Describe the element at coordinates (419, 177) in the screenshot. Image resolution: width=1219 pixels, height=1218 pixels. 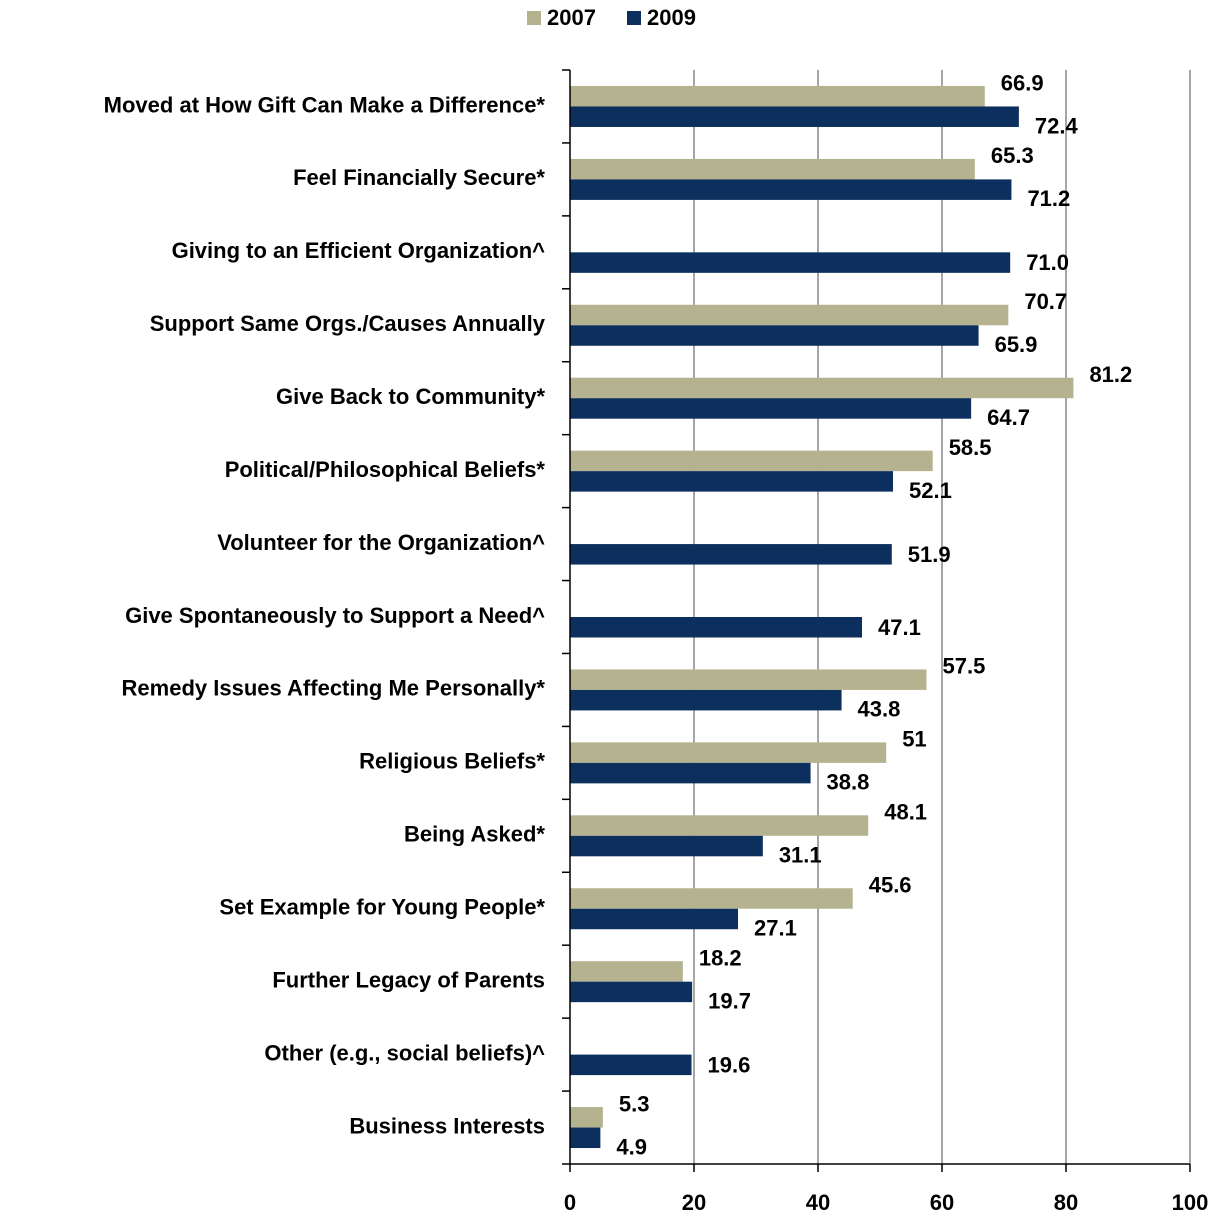
I see `y-tick-label: Feel Financially Secure*` at that location.